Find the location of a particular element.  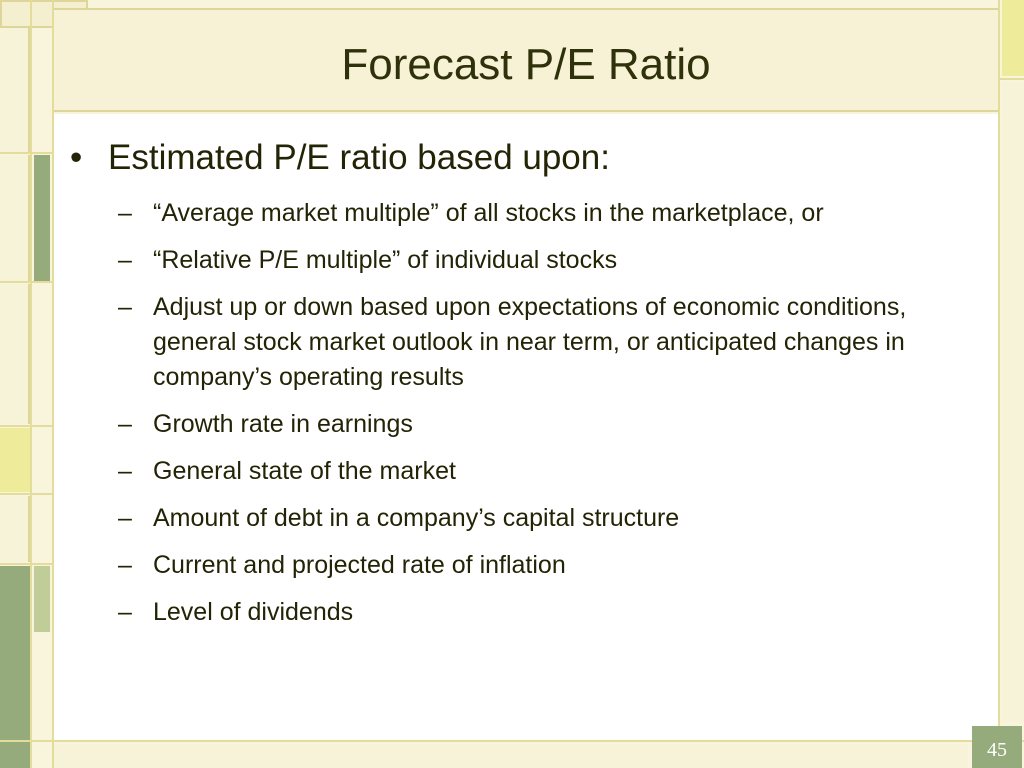

main-bullet: • Estimated P/E ratio based upon: is located at coordinates (340, 158).